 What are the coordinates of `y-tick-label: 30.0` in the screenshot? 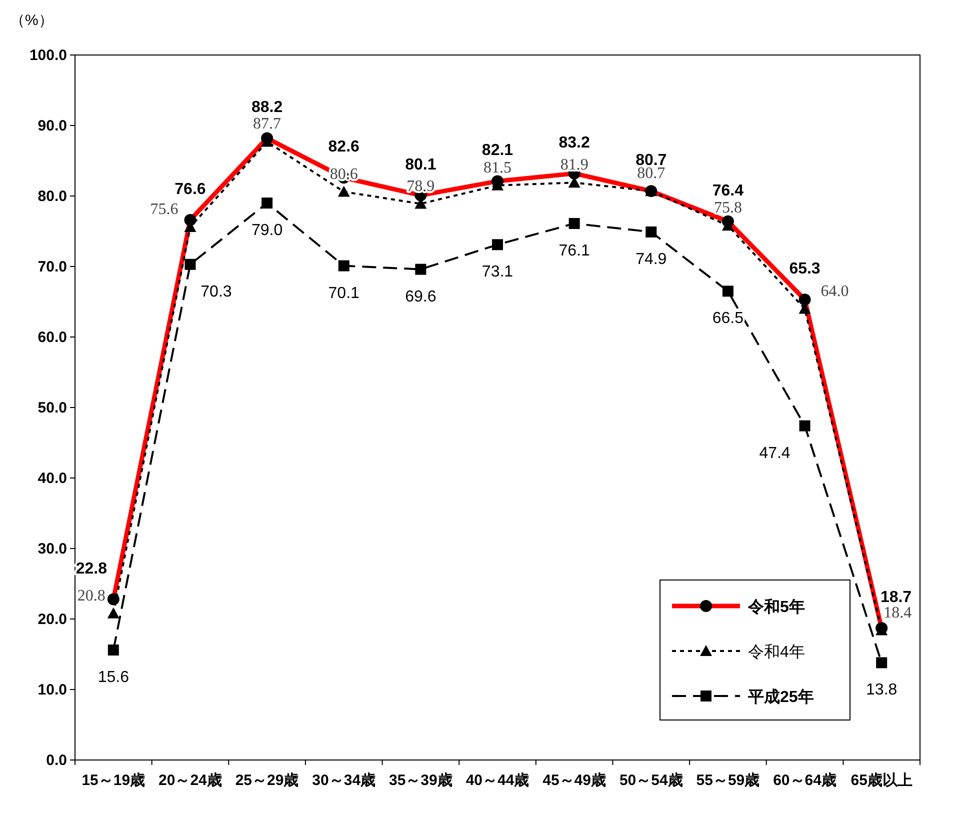 It's located at (52, 549).